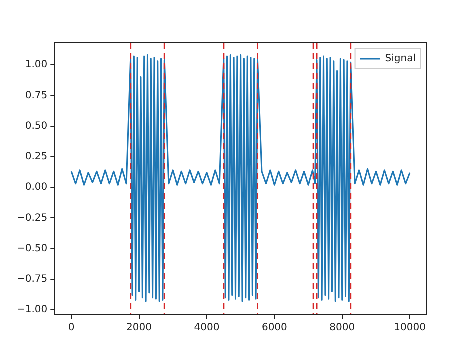 The height and width of the screenshot is (355, 474). I want to click on y-tick-label: 0.75, so click(36, 96).